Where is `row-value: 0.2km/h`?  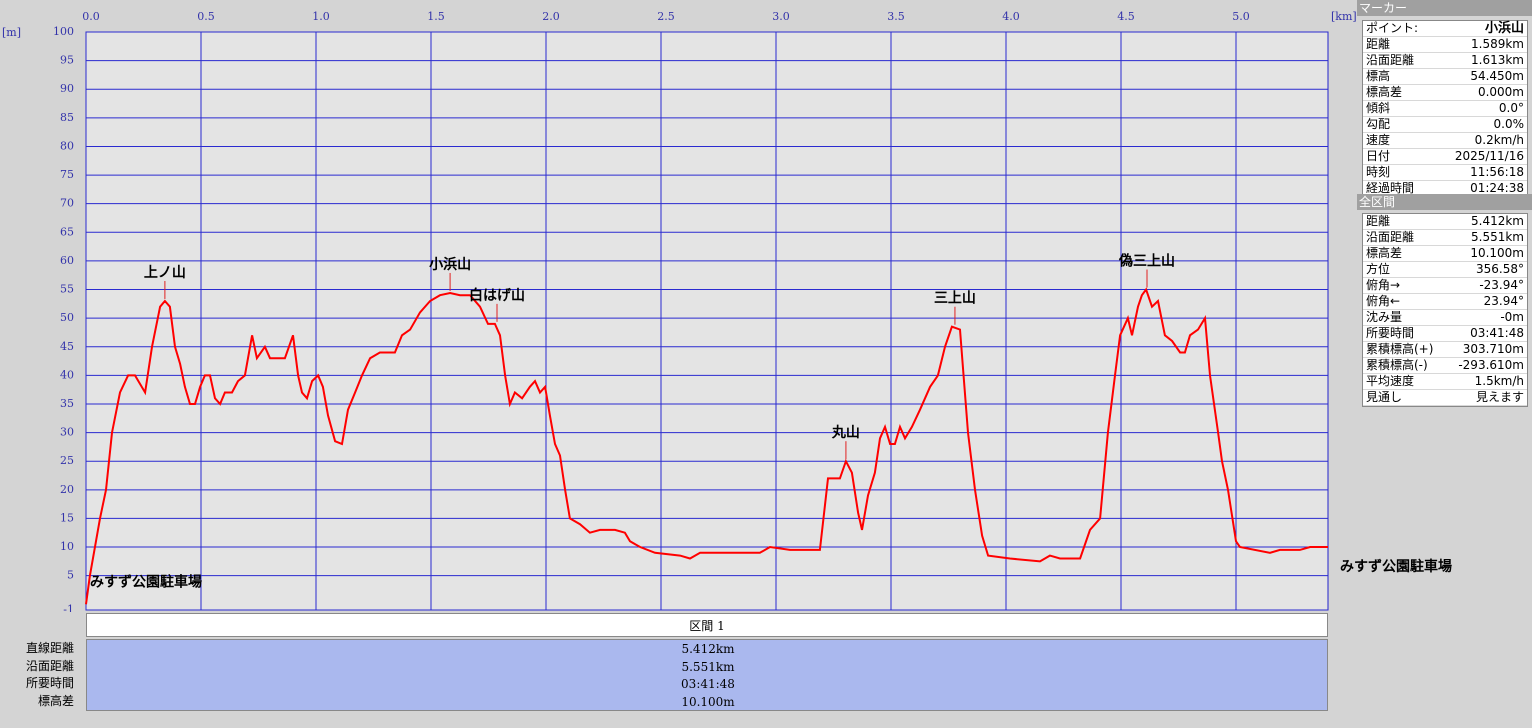 row-value: 0.2km/h is located at coordinates (1499, 140).